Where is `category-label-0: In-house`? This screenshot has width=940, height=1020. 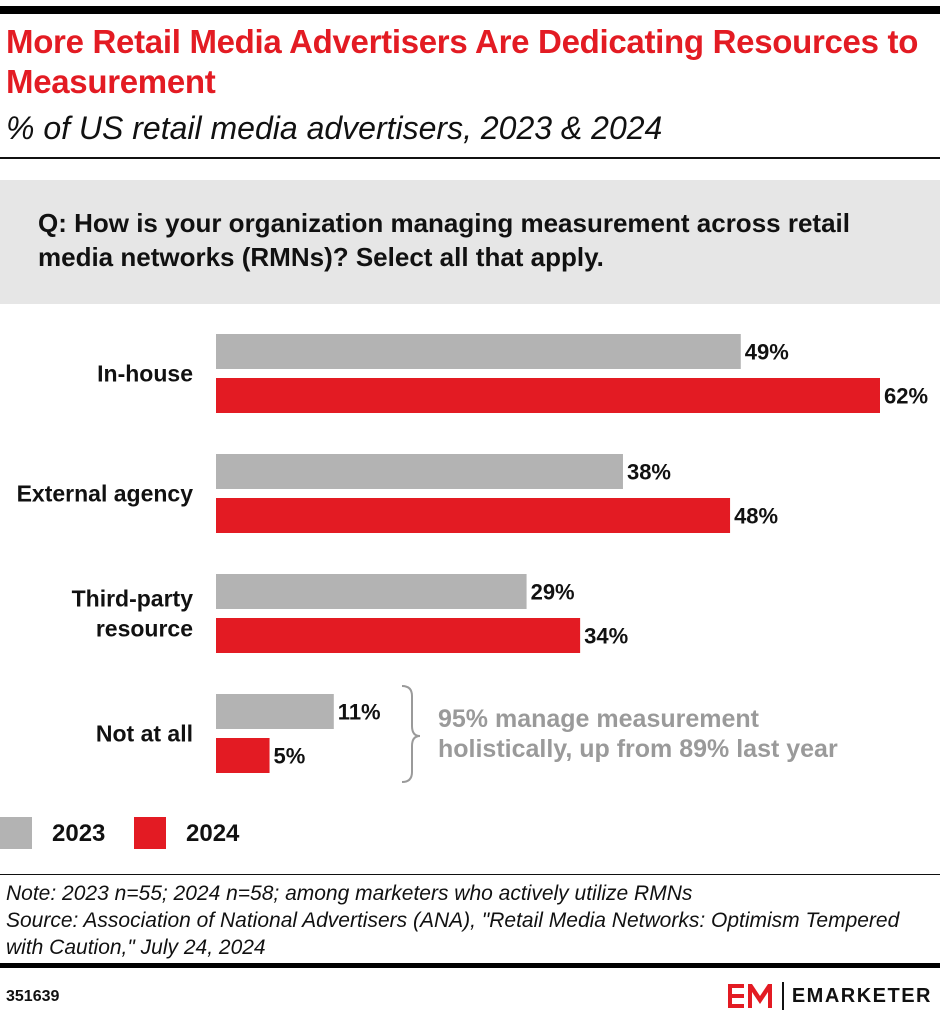 category-label-0: In-house is located at coordinates (145, 374).